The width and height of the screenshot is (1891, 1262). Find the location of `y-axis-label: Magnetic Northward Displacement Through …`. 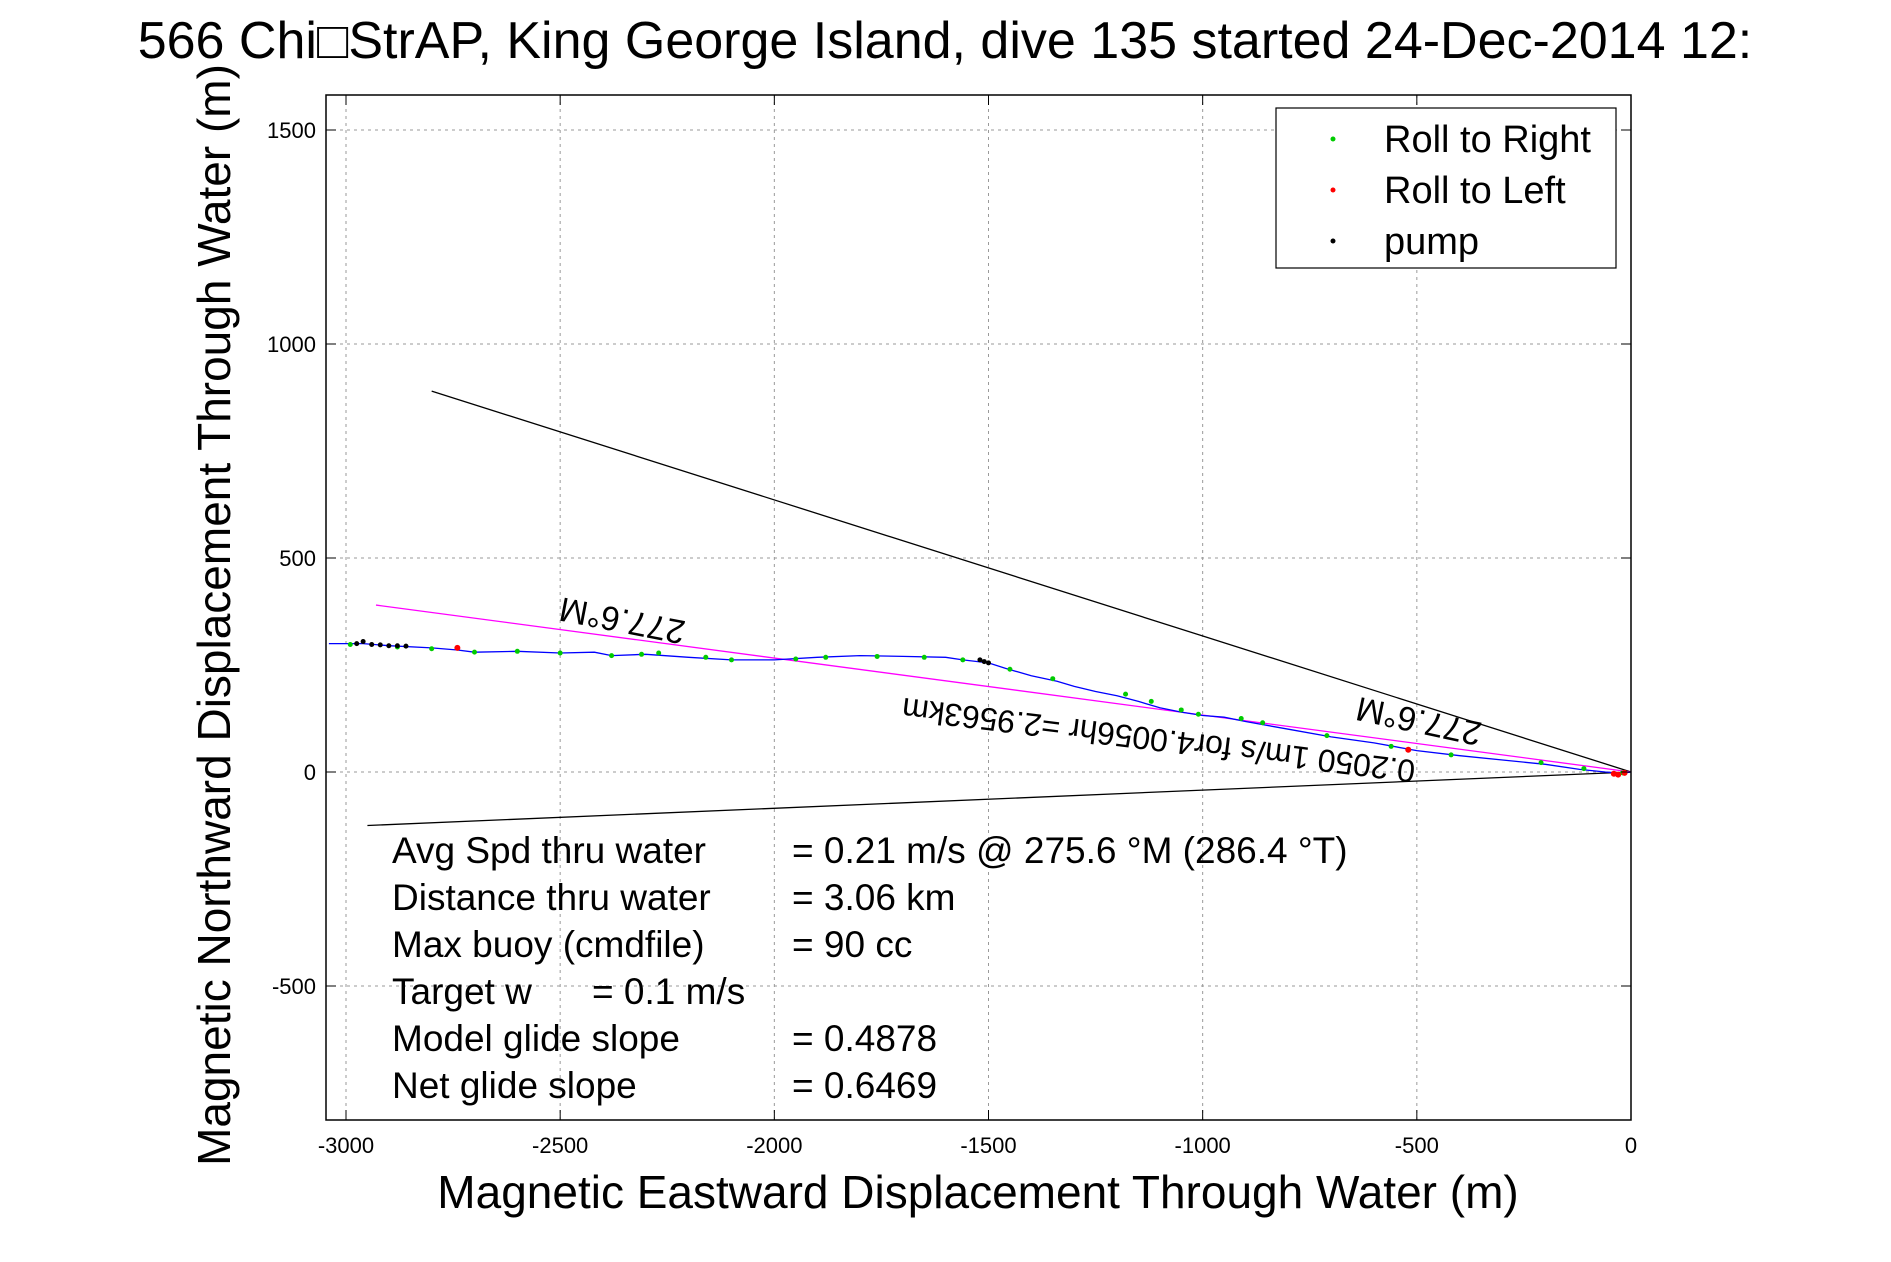

y-axis-label: Magnetic Northward Displacement Through … is located at coordinates (214, 615).